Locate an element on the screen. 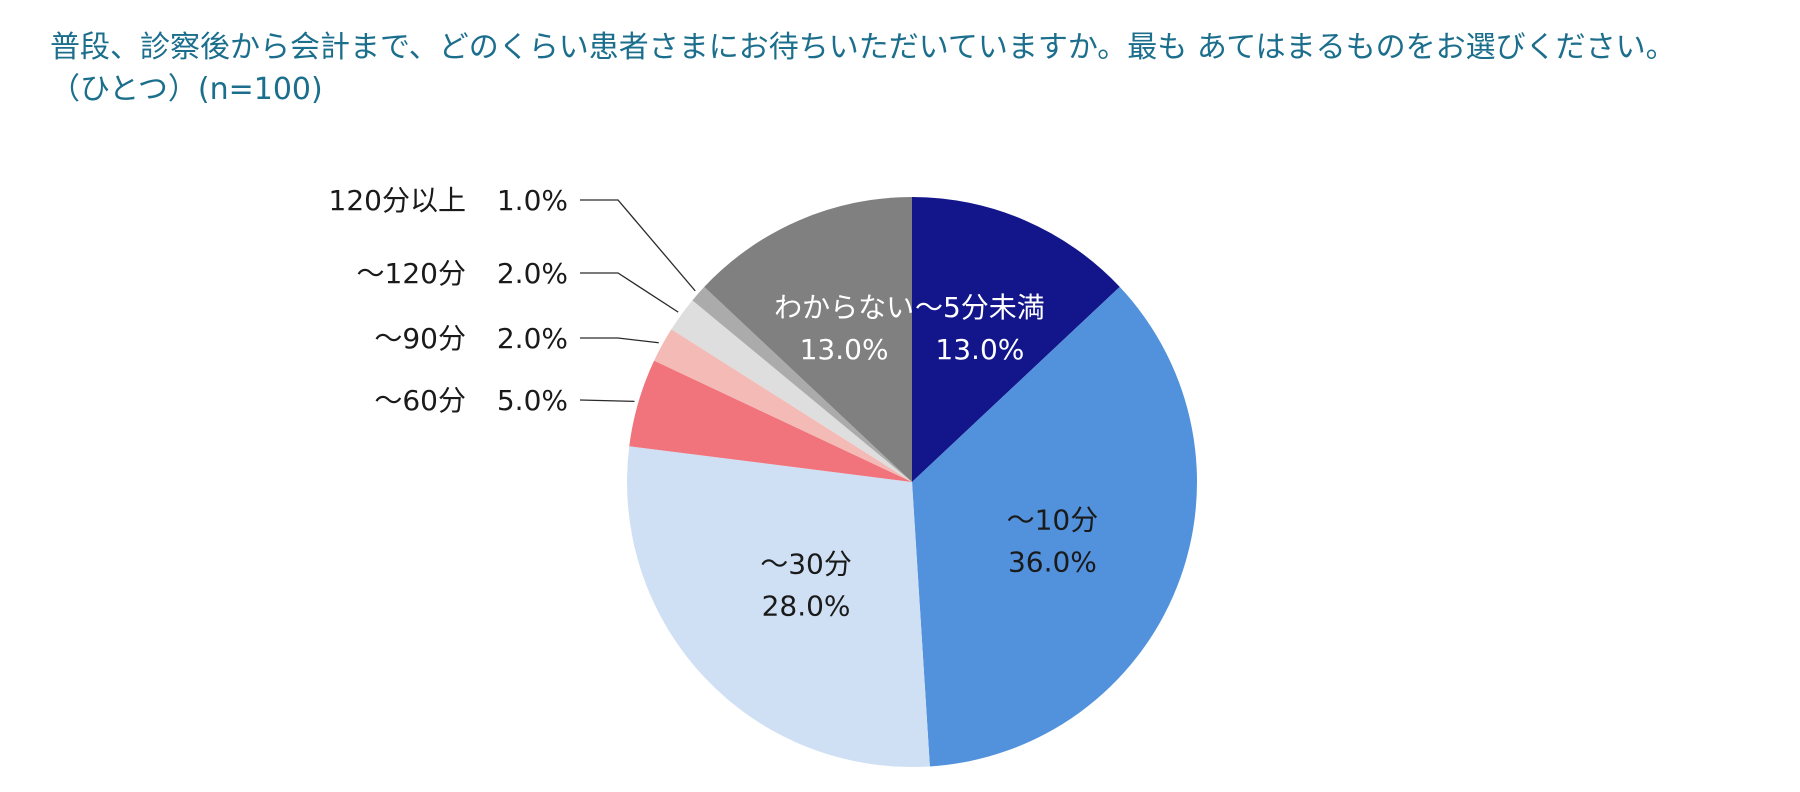 This screenshot has width=1800, height=792. slice-name-label: ～60分 is located at coordinates (420, 400).